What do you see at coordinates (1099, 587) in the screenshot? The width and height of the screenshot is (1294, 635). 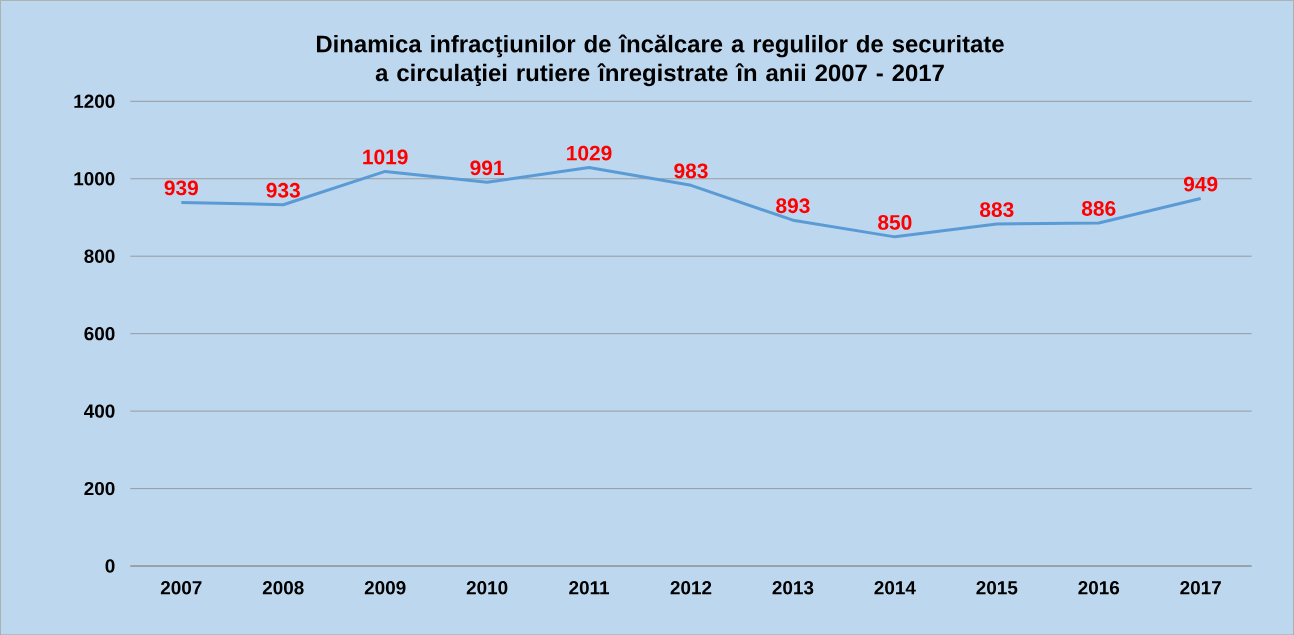 I see `x-tick-label: 2016` at bounding box center [1099, 587].